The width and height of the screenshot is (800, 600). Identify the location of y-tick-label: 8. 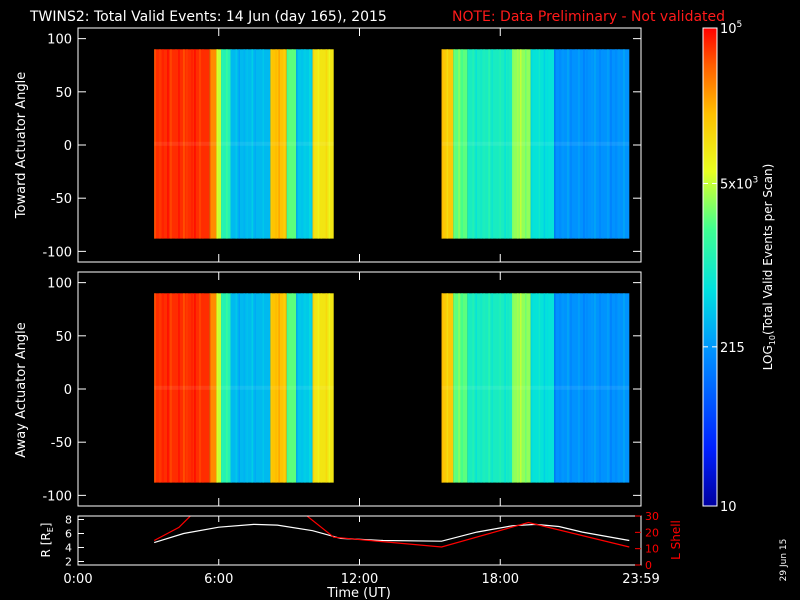
(68, 520).